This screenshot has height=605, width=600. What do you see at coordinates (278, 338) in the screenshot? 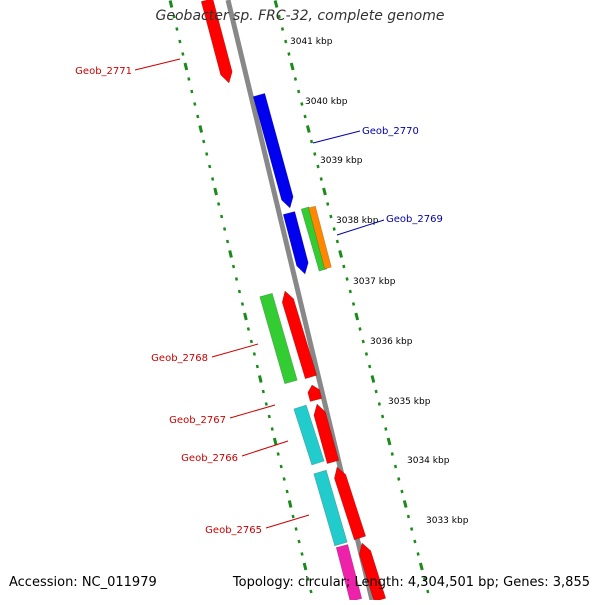
I see `gene-geob-2768-bar` at bounding box center [278, 338].